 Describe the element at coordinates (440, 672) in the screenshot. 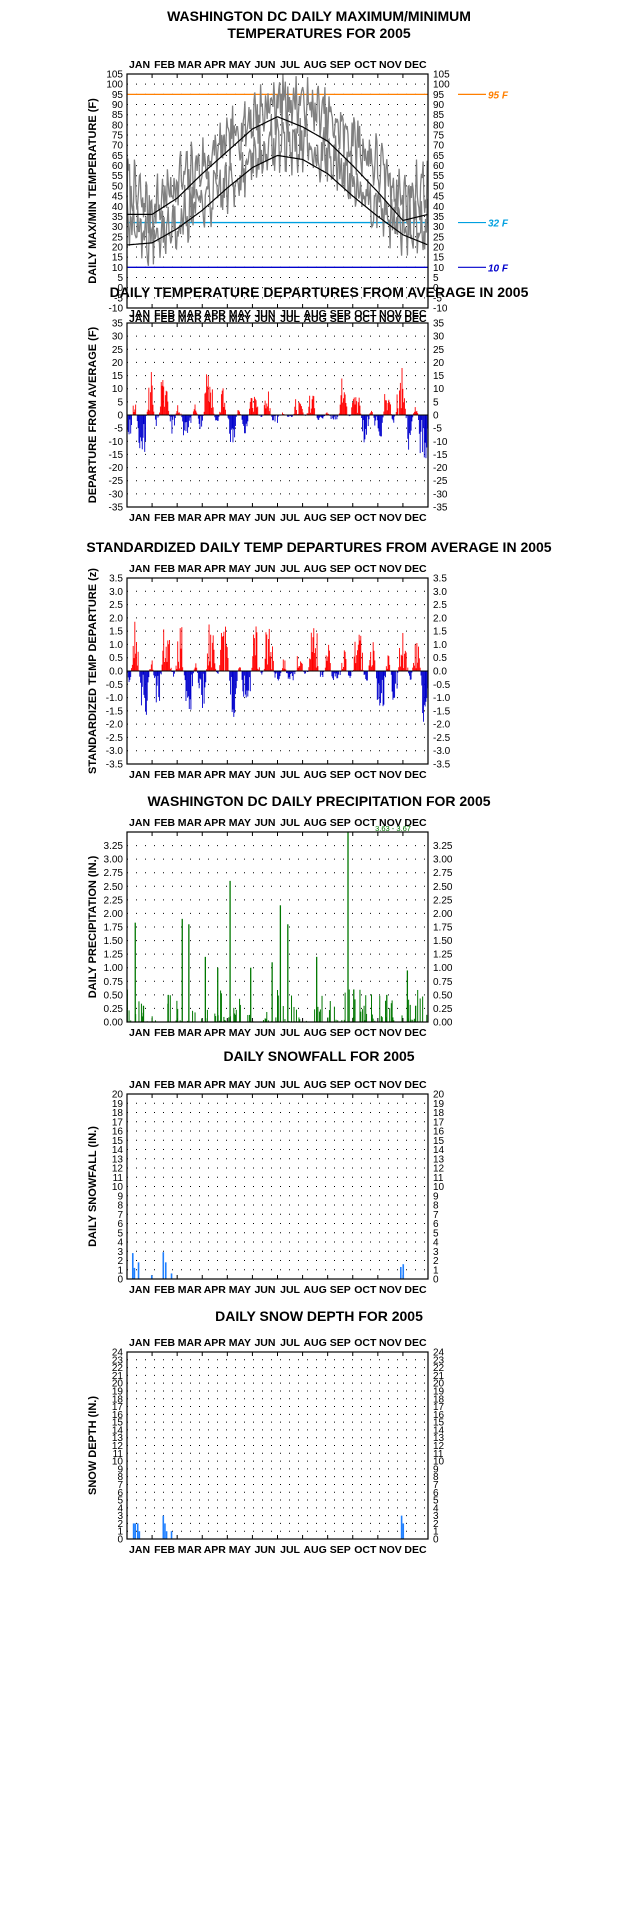

I see `y-tick-label-right: 0.0` at that location.